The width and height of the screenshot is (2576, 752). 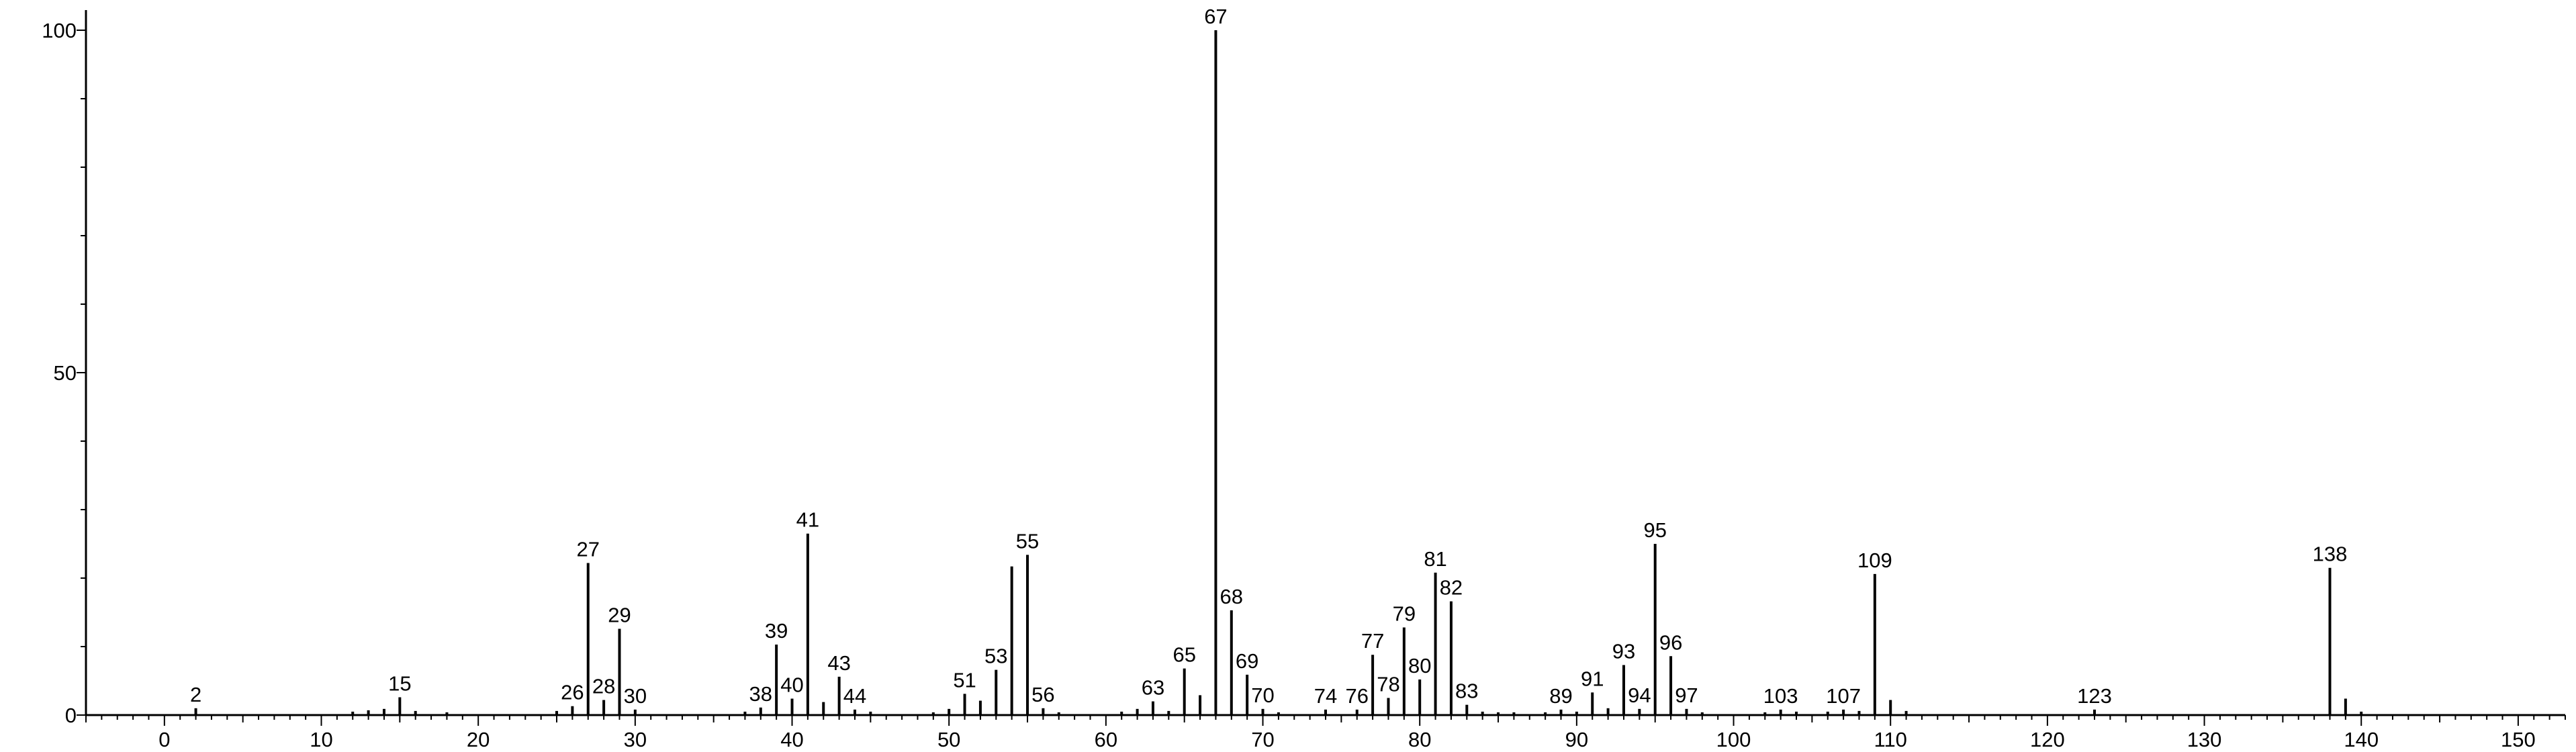 What do you see at coordinates (760, 694) in the screenshot?
I see `peak-label: 38` at bounding box center [760, 694].